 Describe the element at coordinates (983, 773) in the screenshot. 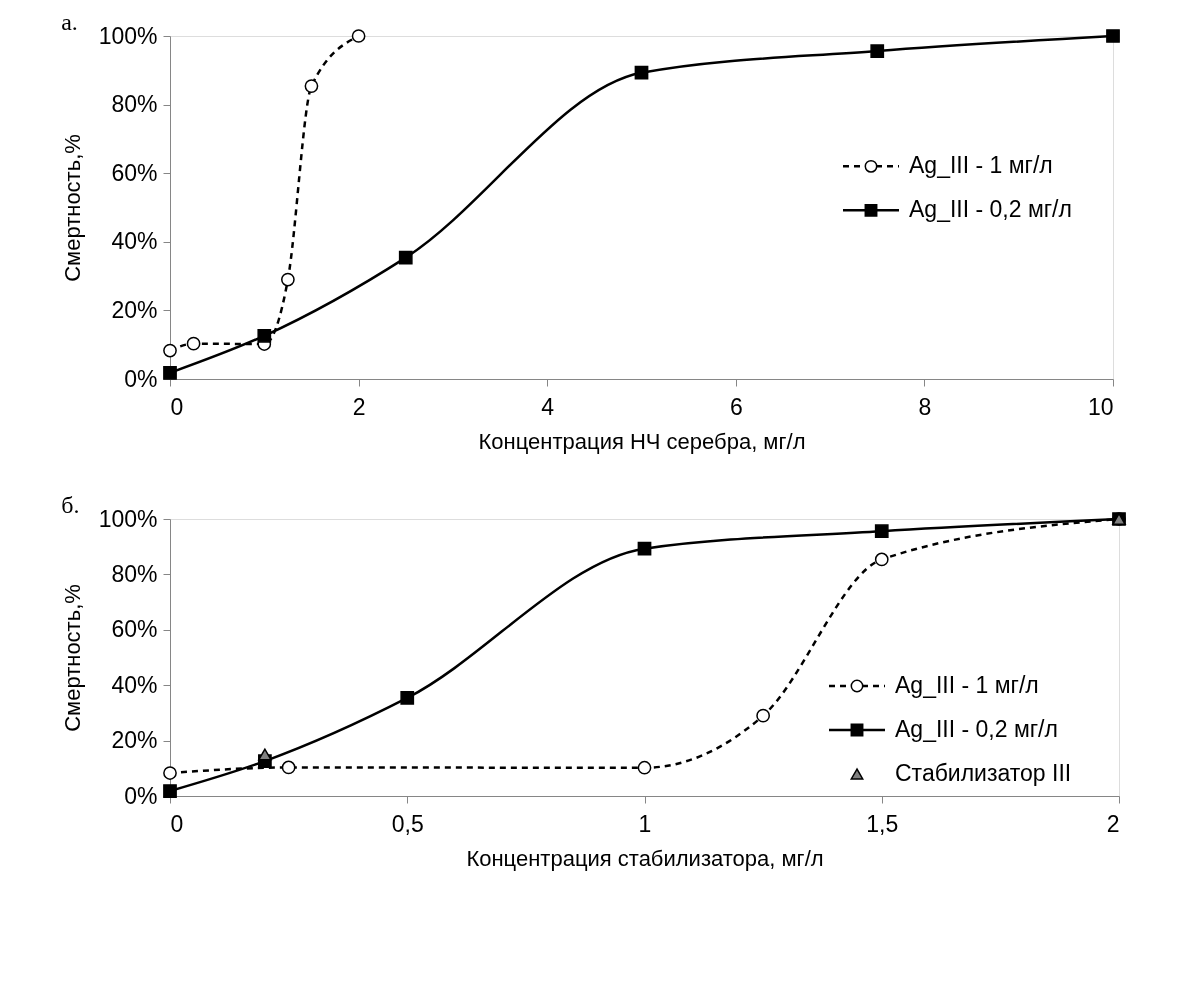

I see `legend-label: Стабилизатор III` at that location.